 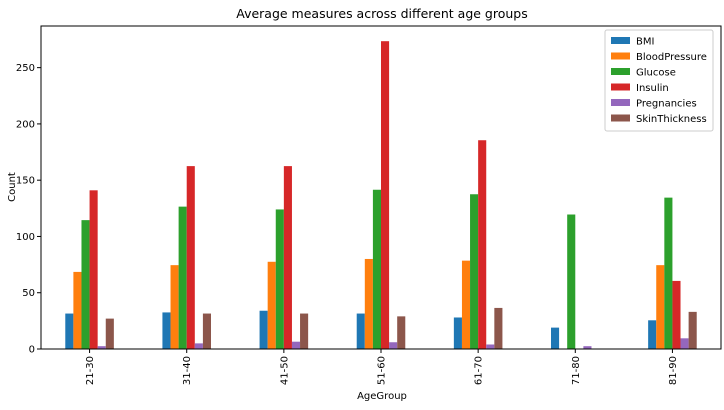 I want to click on legend-label: BloodPressure, so click(x=671, y=57).